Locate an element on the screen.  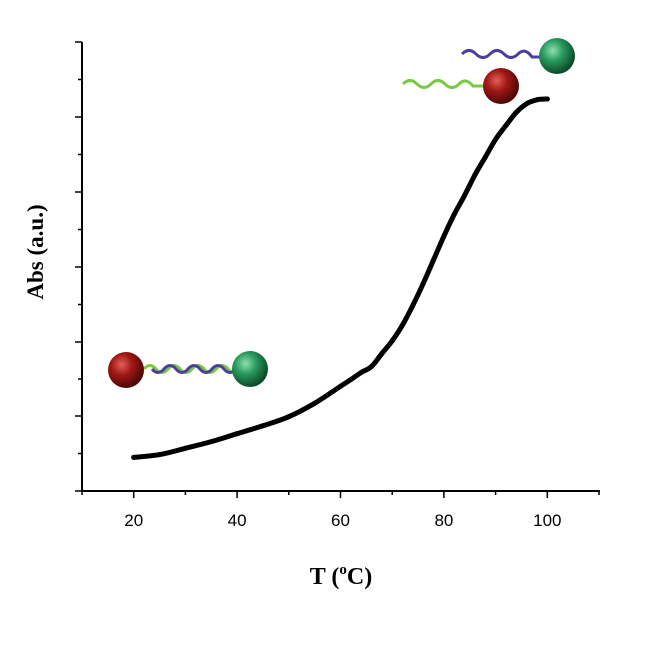
single-strand-green is located at coordinates (442, 84).